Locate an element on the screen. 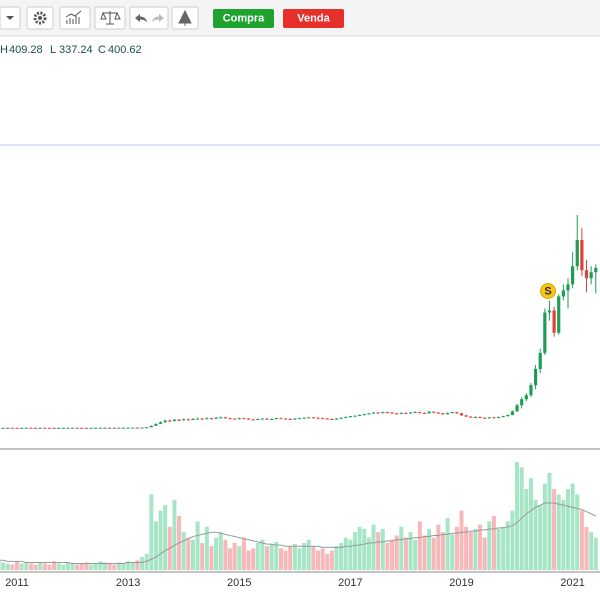  sell-button: Venda is located at coordinates (313, 18).